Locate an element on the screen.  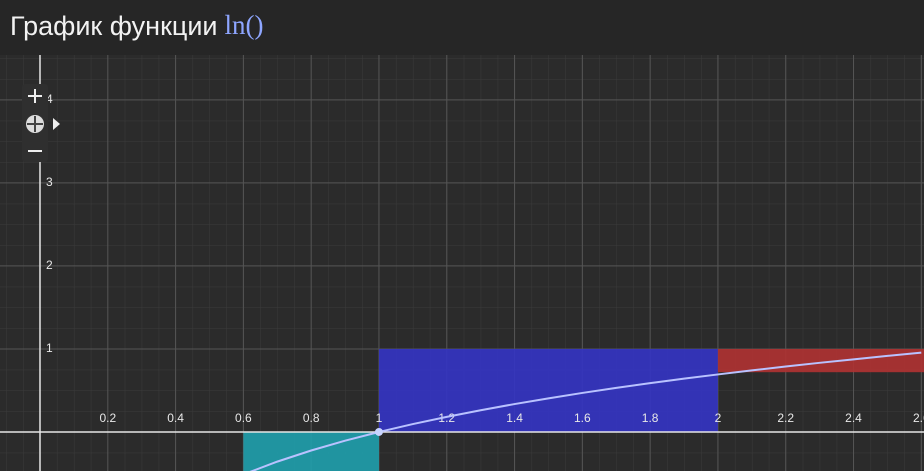
y-tick-label: 2 is located at coordinates (49, 265).